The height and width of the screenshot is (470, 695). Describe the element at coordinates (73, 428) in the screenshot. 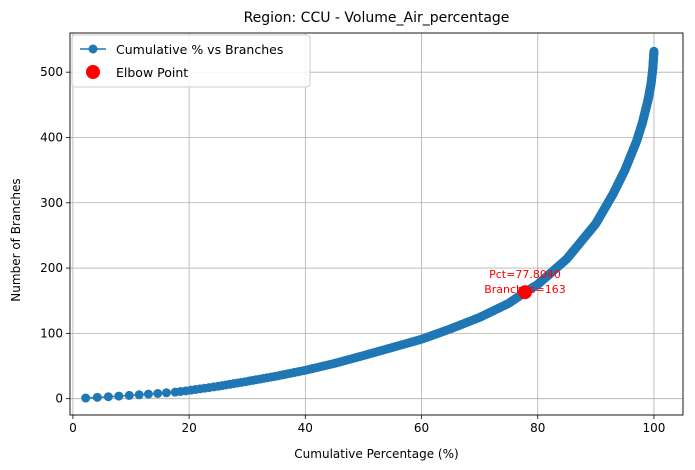

I see `x-tick-label: 0` at that location.